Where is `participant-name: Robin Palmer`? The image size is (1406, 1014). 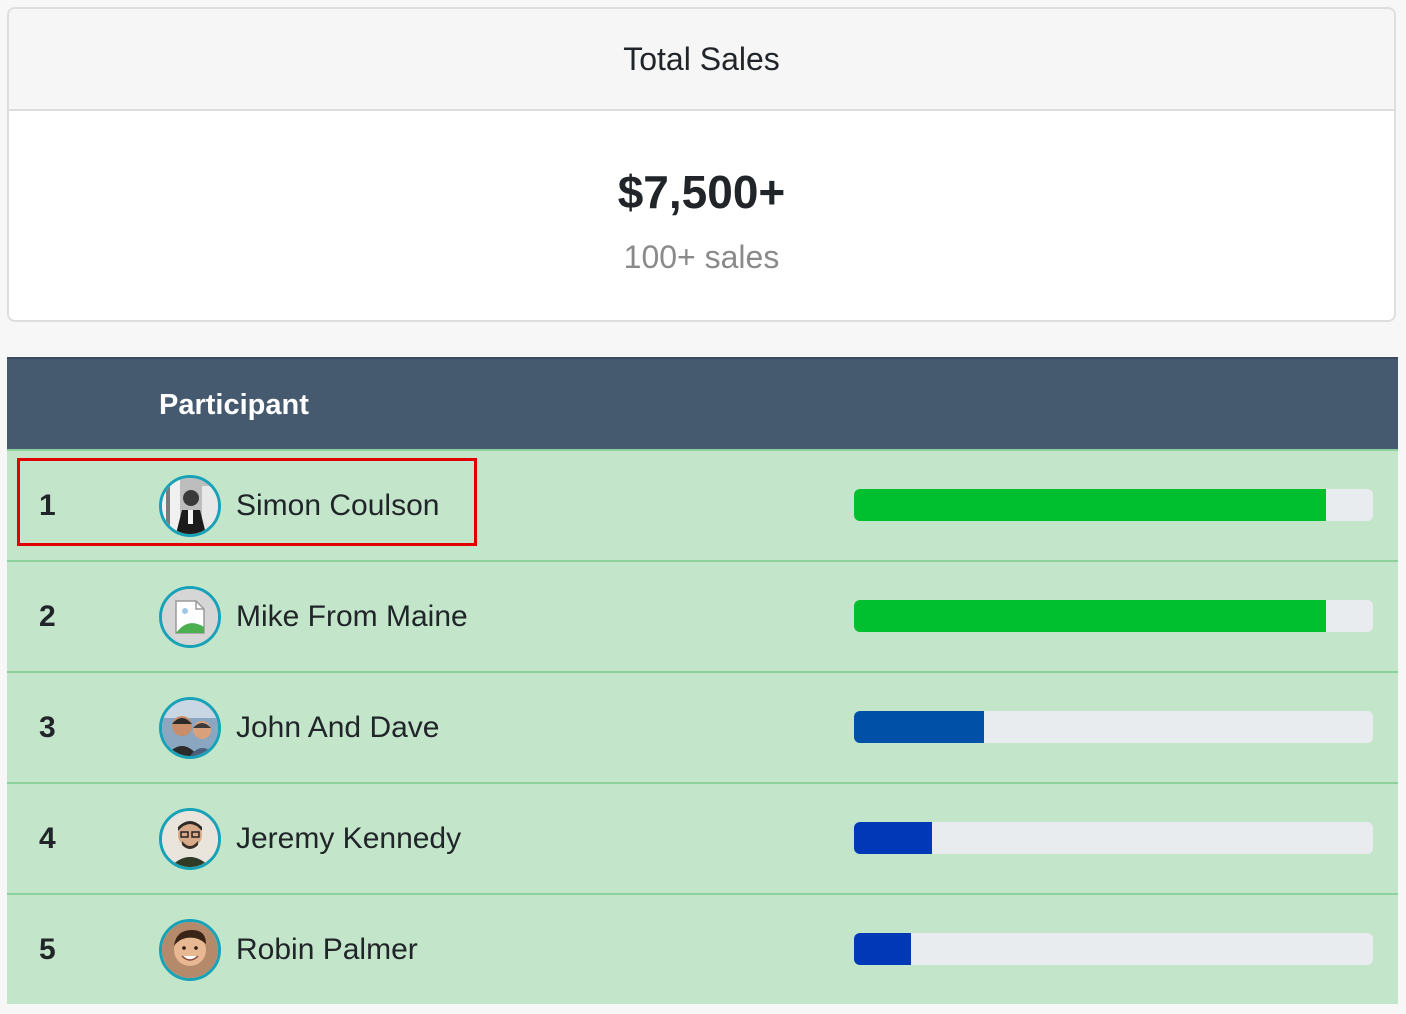
participant-name: Robin Palmer is located at coordinates (327, 949).